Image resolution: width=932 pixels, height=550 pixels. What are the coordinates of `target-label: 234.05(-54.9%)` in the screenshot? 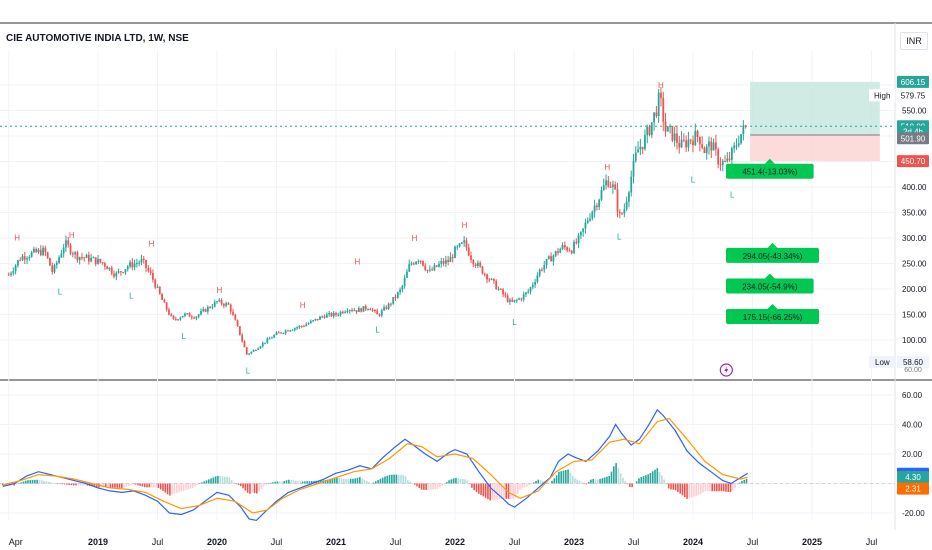 It's located at (770, 283).